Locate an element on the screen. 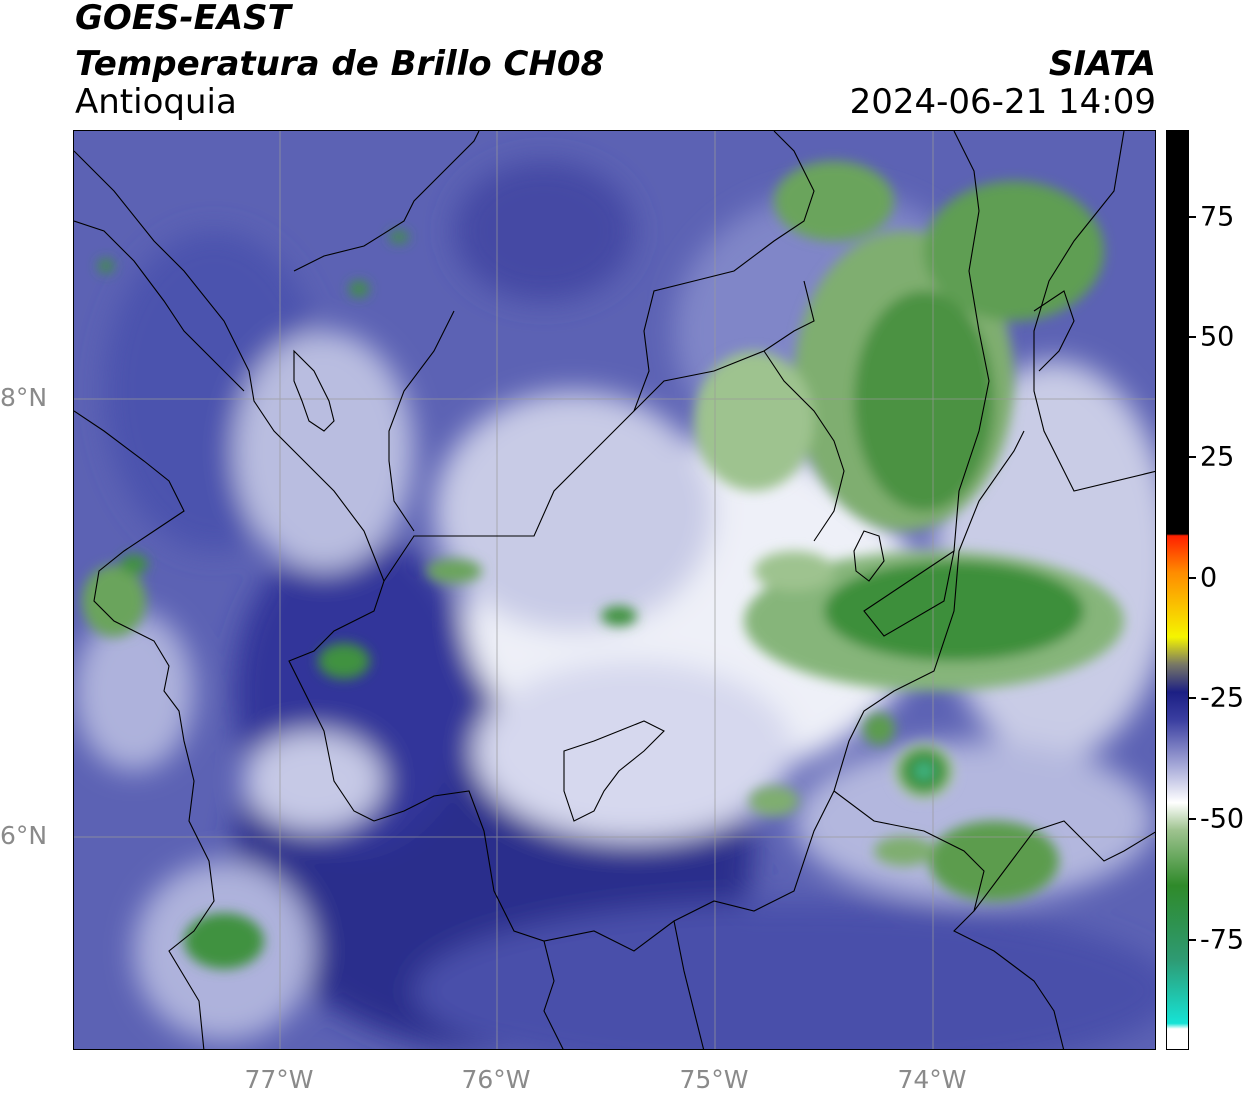 Image resolution: width=1252 pixels, height=1099 pixels. cbar-label-75: 75 is located at coordinates (1217, 217).